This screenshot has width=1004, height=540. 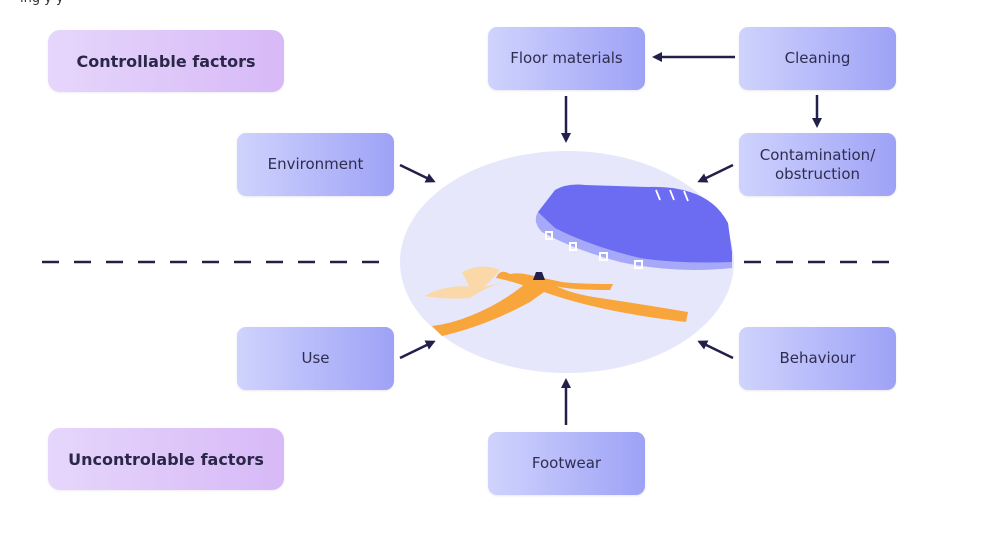 I want to click on environment-box: Environment, so click(x=315, y=164).